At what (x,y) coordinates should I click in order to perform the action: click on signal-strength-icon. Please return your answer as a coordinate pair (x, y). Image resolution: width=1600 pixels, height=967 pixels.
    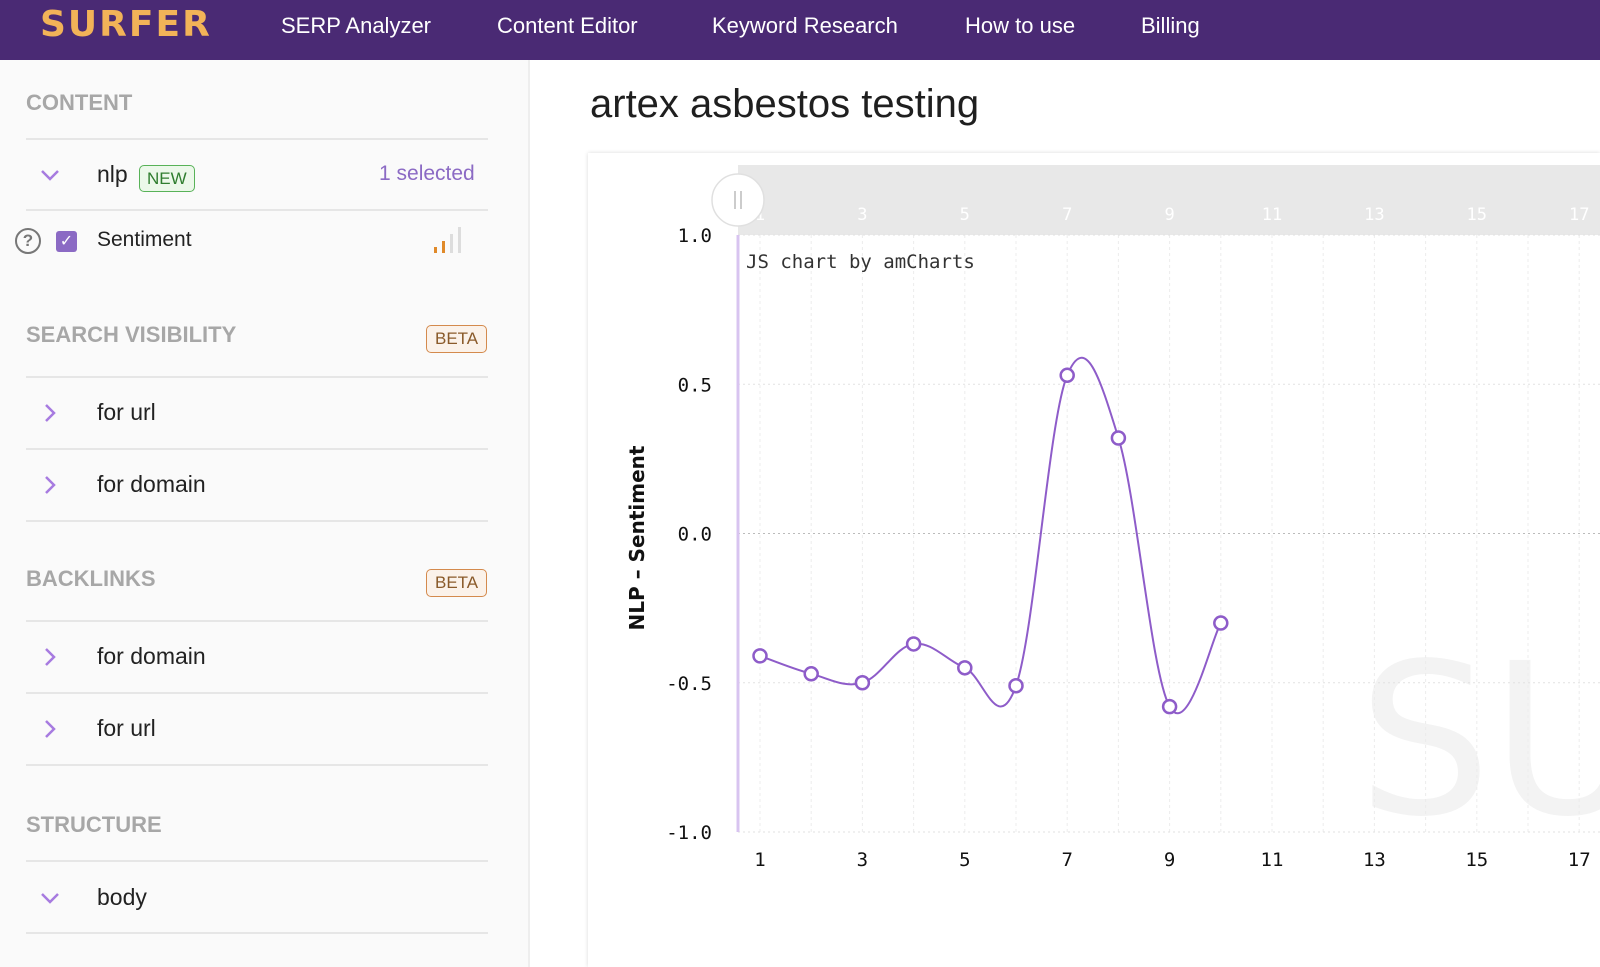
    Looking at the image, I should click on (447, 240).